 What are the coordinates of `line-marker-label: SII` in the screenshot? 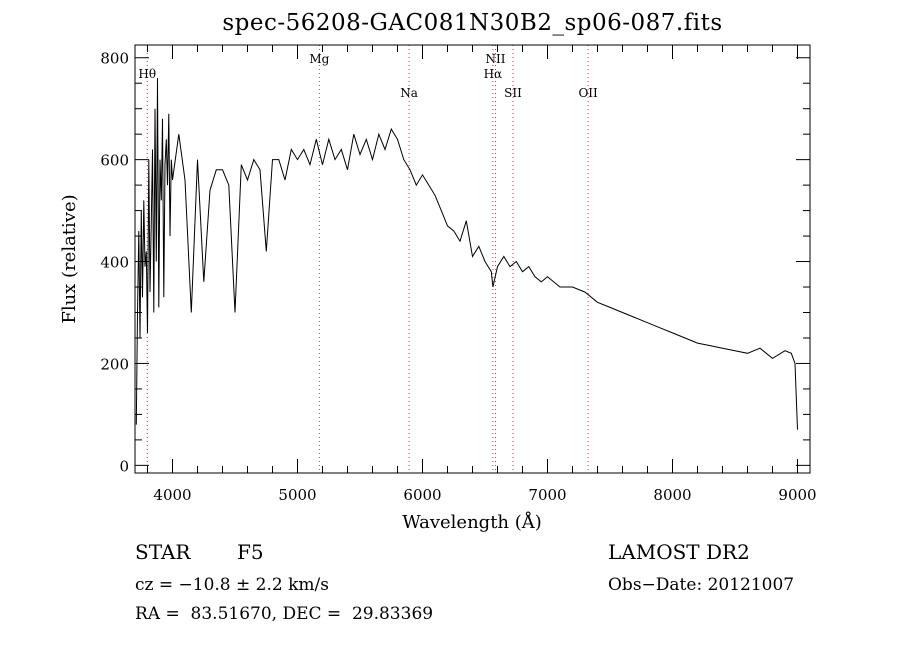 It's located at (513, 93).